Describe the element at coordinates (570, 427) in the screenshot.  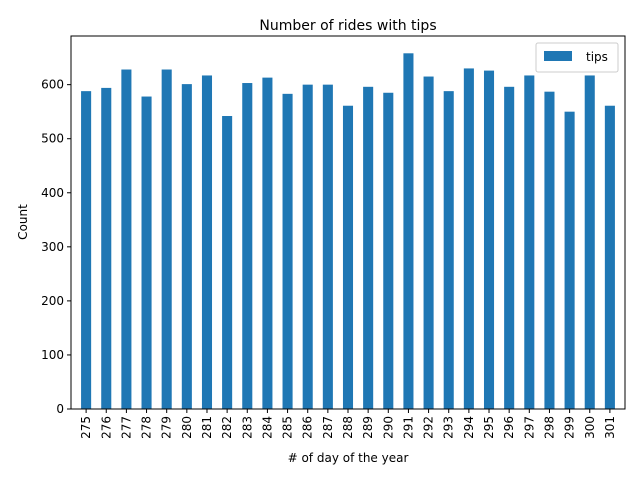
I see `x-tick-label-299: 299` at that location.